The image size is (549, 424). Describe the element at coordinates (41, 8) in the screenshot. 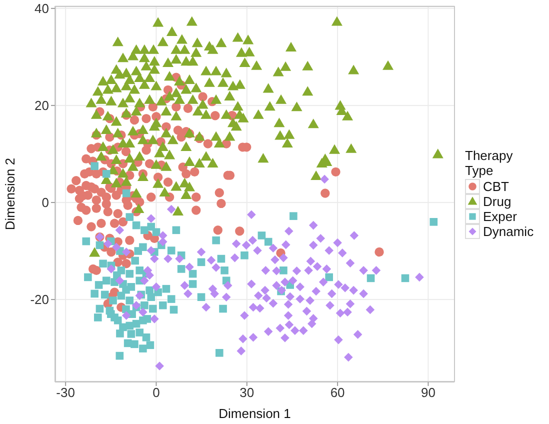

I see `y-tick-label: 40` at that location.